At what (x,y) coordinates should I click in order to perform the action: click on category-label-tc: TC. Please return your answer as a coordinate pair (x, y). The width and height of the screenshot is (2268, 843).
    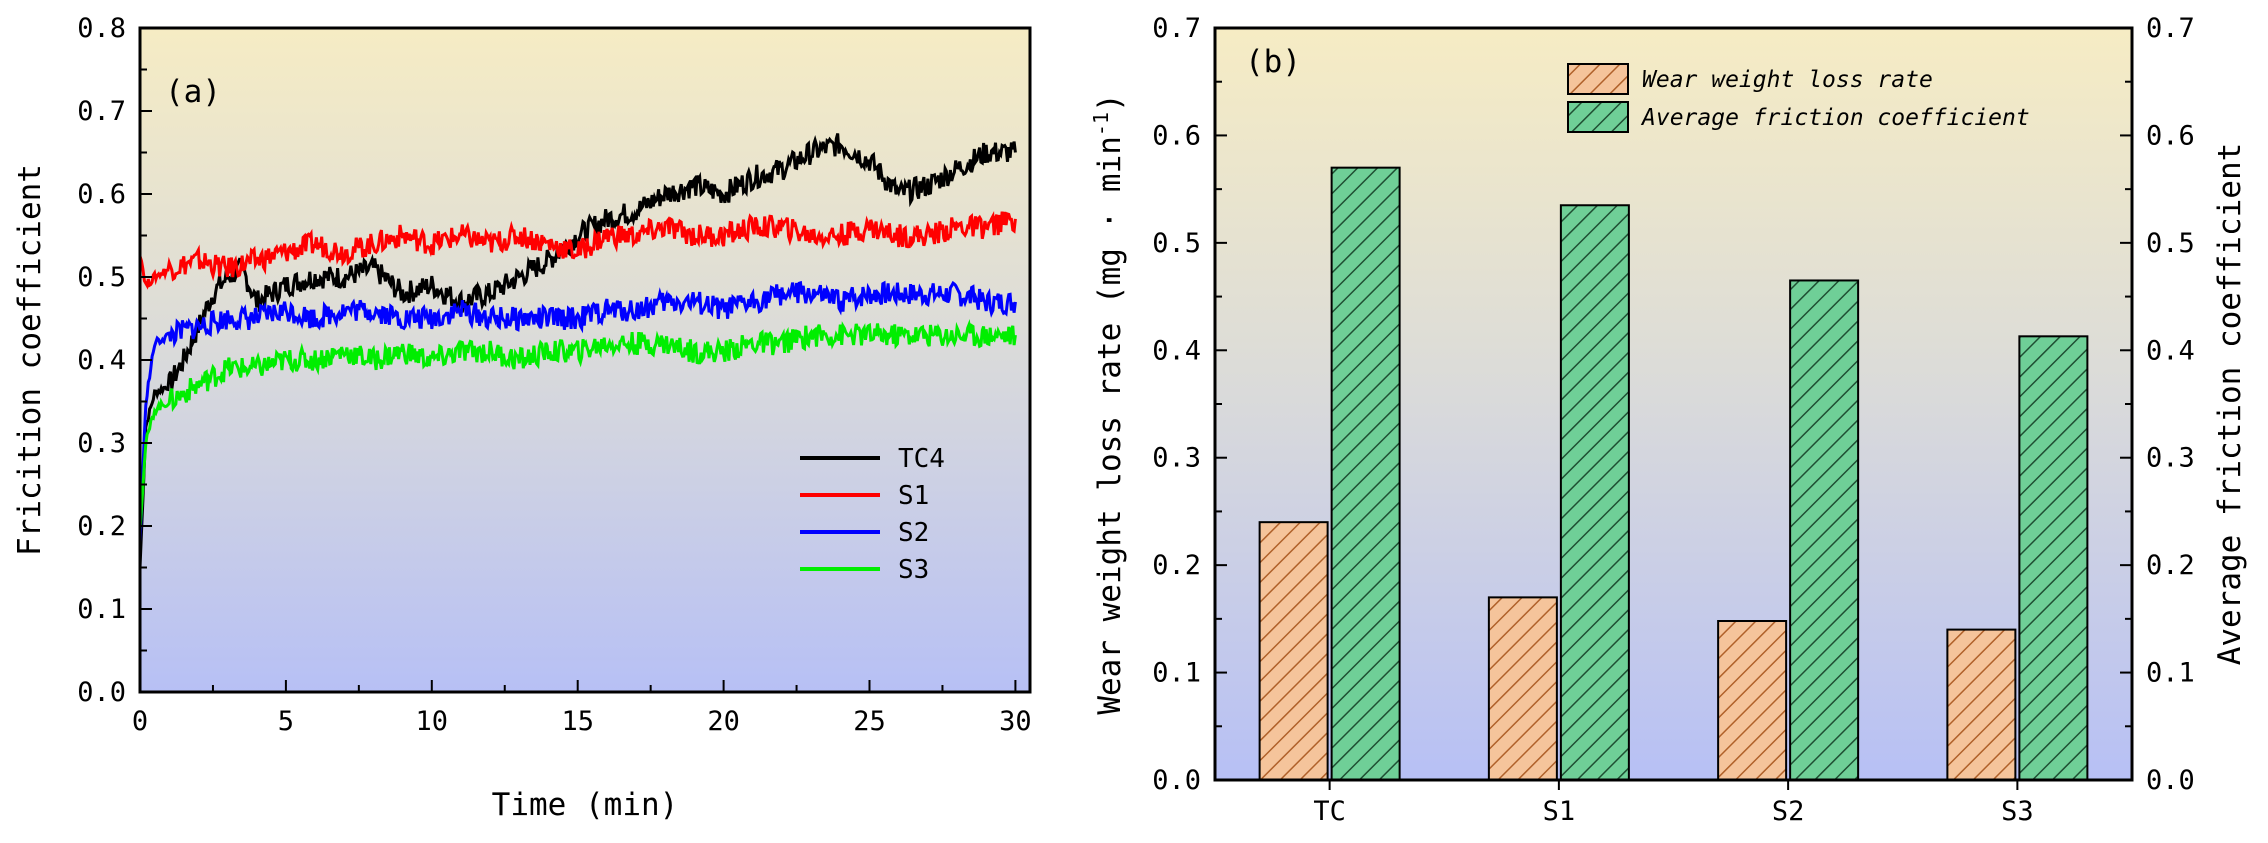
    Looking at the image, I should click on (1329, 811).